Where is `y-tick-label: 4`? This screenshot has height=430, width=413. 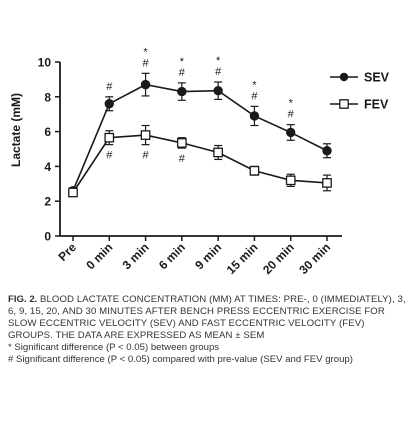
y-tick-label: 4 is located at coordinates (47, 167).